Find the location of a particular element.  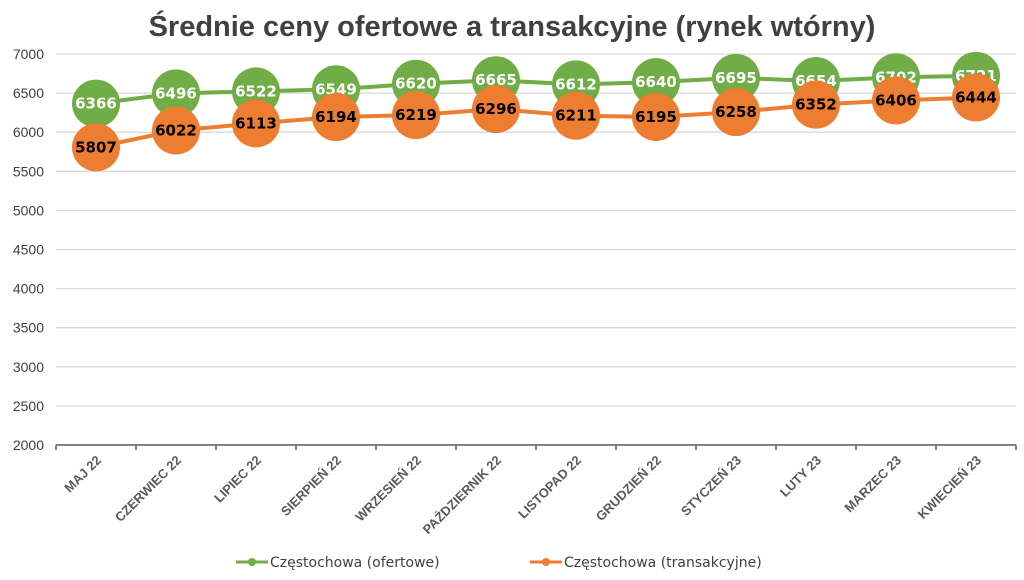

legend-label: Częstochowa (transakcyjne) is located at coordinates (663, 563).